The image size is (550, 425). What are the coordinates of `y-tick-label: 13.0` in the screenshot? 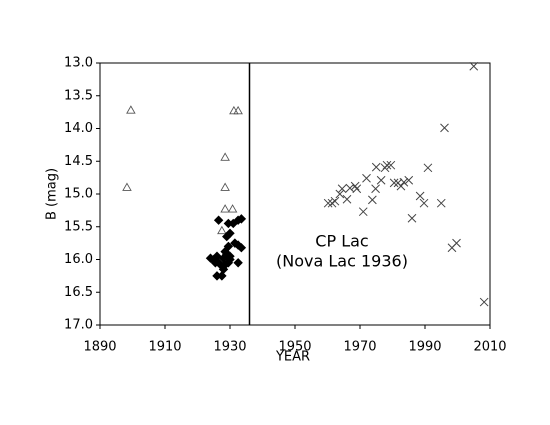 It's located at (78, 63).